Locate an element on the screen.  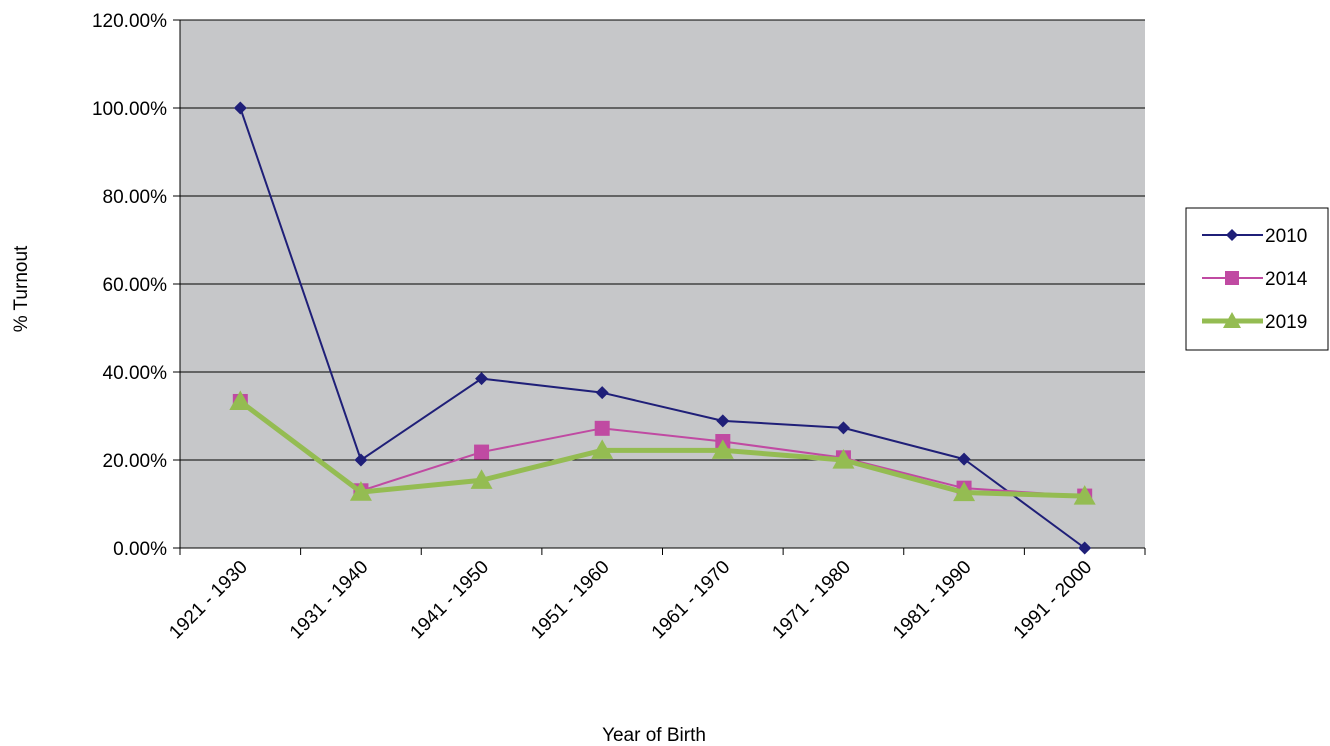
y-tick-label: 80.00% is located at coordinates (135, 197).